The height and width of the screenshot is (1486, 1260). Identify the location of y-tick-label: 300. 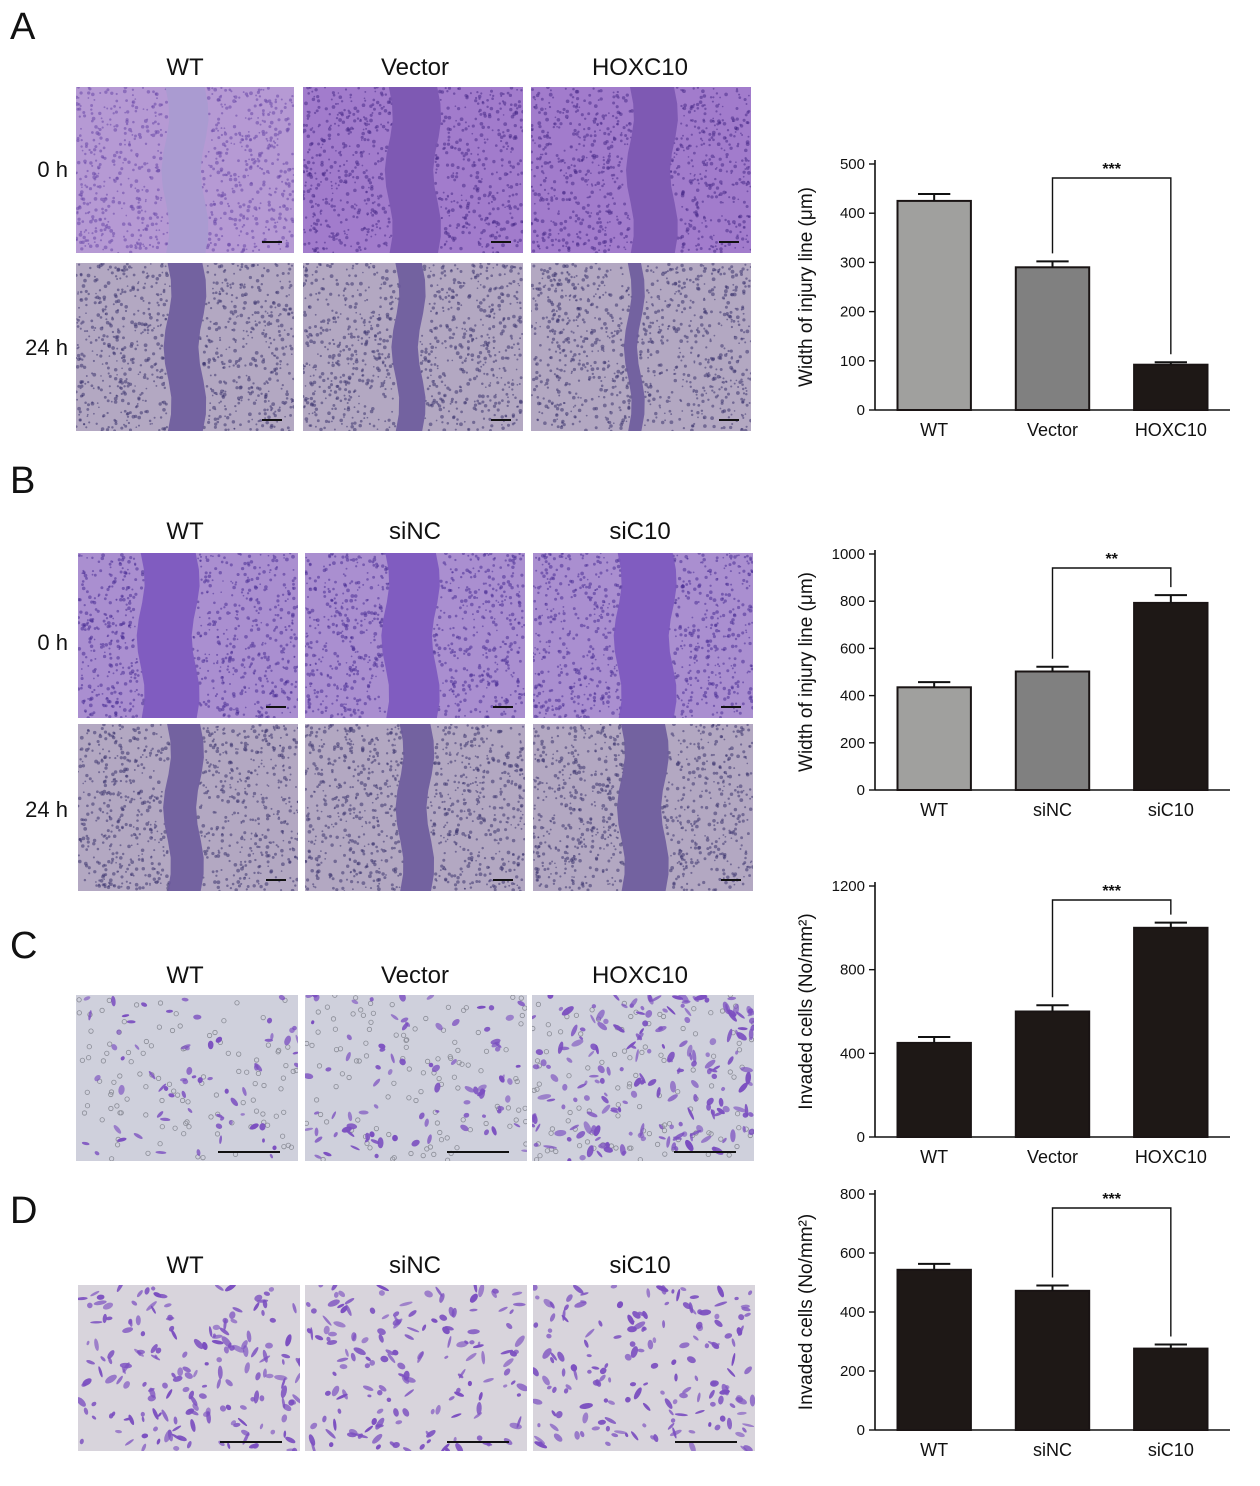
(852, 262).